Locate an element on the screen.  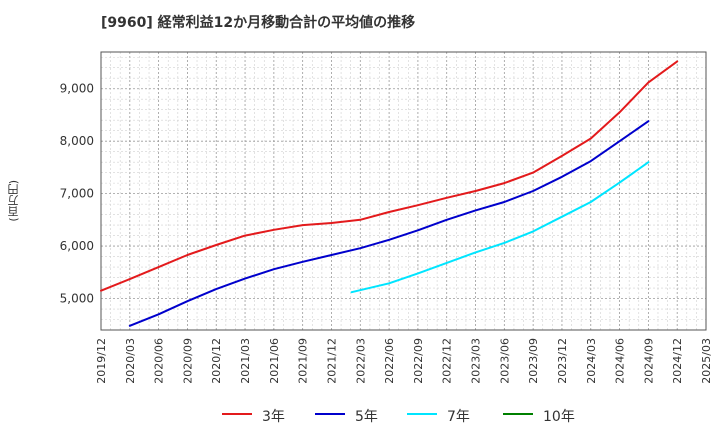
x-tick-label: 2024/03 is located at coordinates (591, 361).